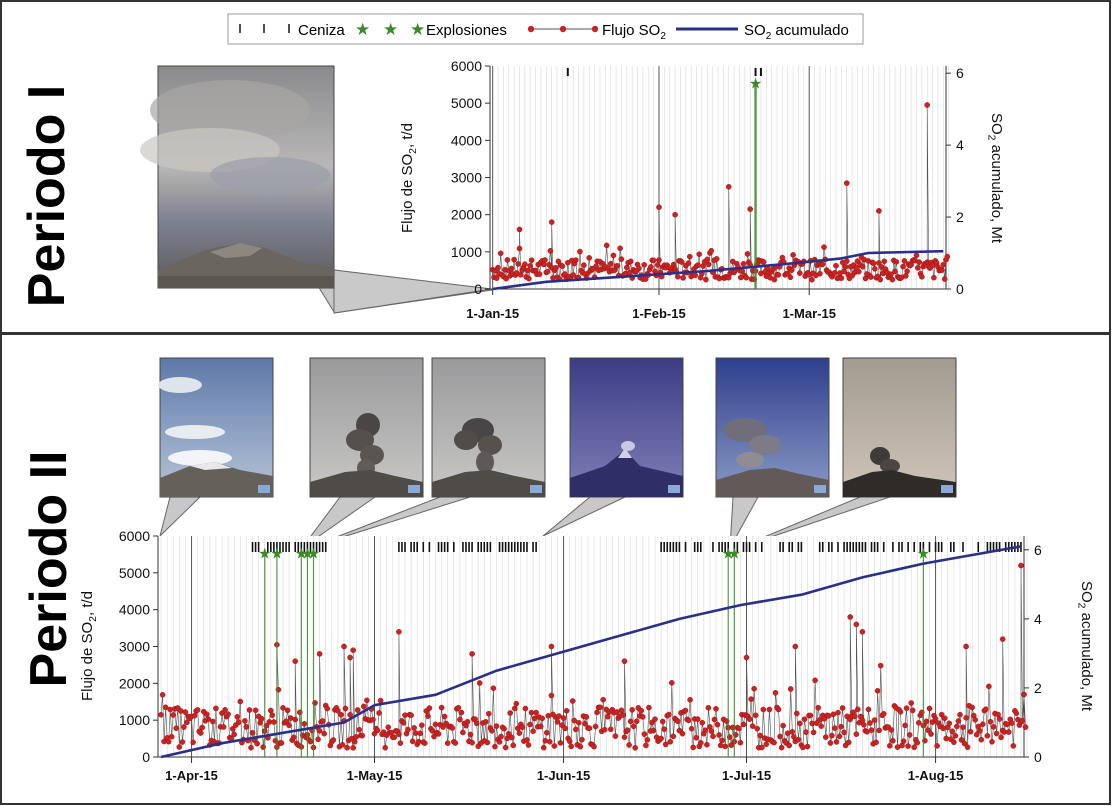 Image resolution: width=1112 pixels, height=806 pixels. What do you see at coordinates (89, 646) in the screenshot?
I see `y-axis-label: Flujo de SO2, t/d` at bounding box center [89, 646].